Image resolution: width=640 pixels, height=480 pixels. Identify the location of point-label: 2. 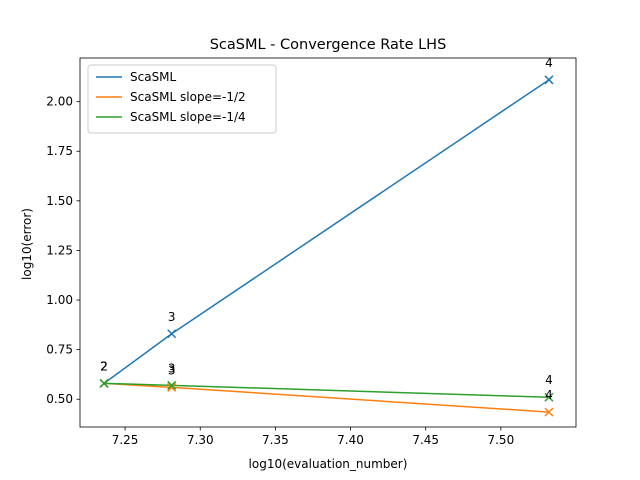
(104, 366).